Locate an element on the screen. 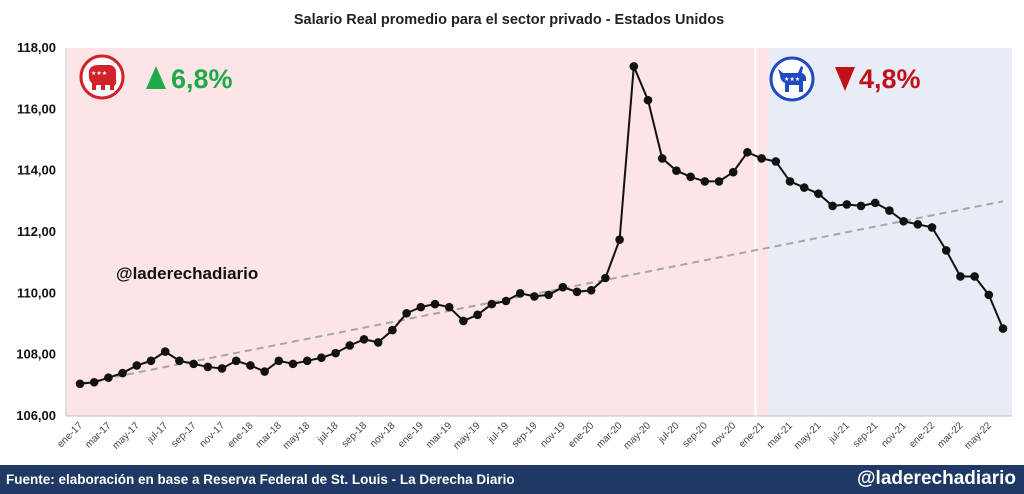 The image size is (1024, 494). y-tick-label: 106,00 is located at coordinates (36, 415).